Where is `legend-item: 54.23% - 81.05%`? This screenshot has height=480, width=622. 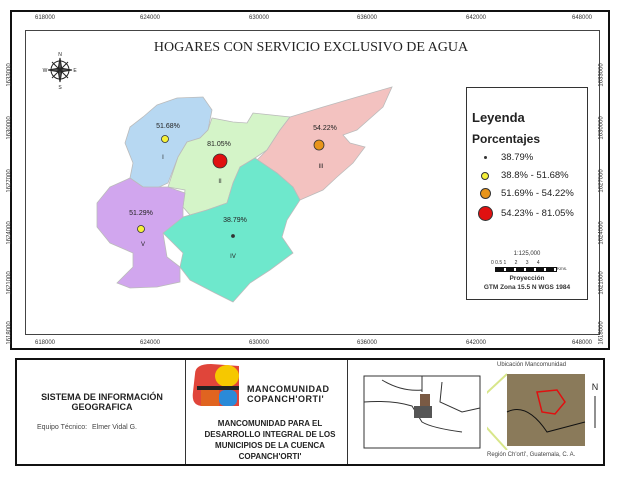
legend-item: 54.23% - 81.05% is located at coordinates (524, 213).